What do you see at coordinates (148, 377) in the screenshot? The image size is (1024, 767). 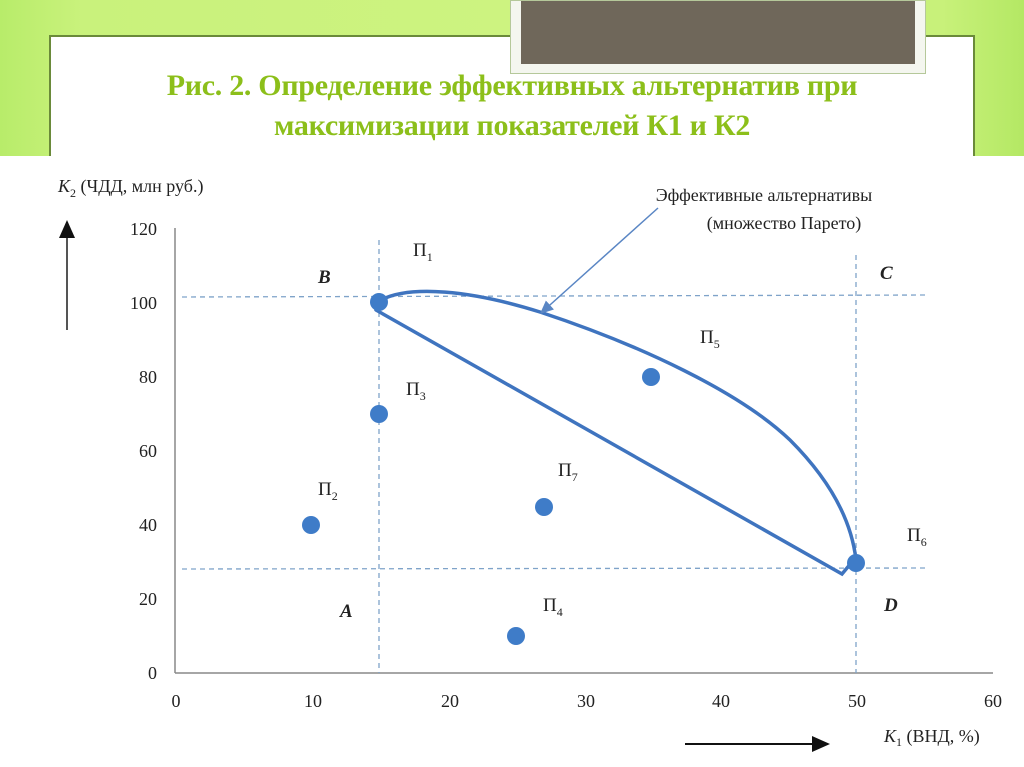 I see `y-tick: 80` at bounding box center [148, 377].